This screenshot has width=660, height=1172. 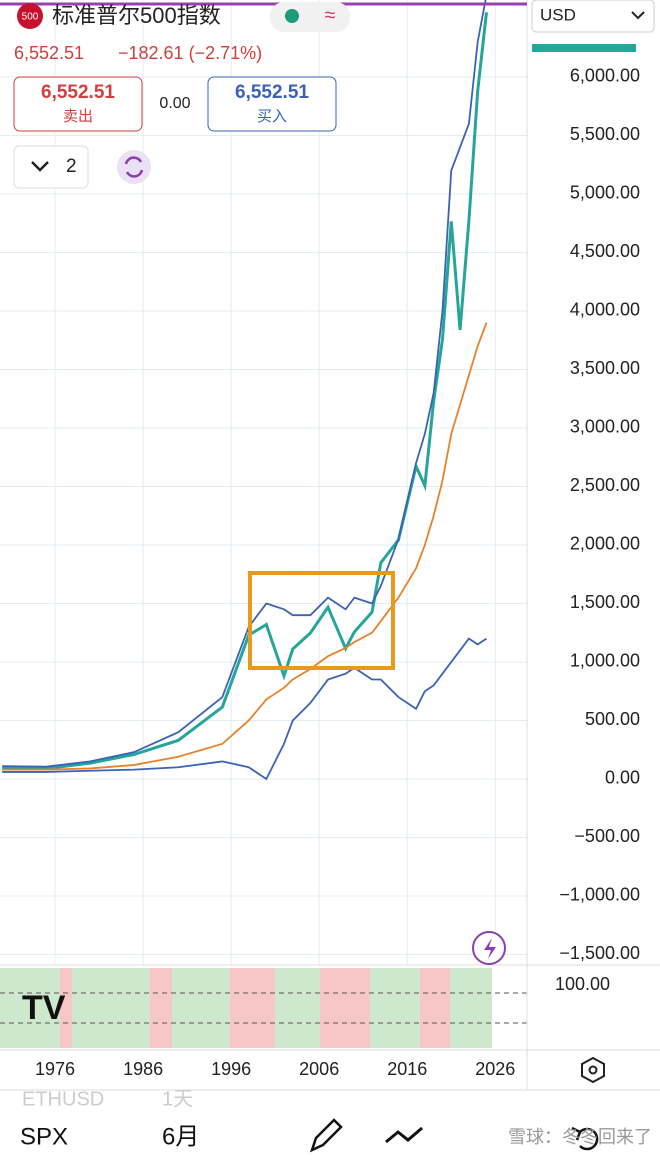 What do you see at coordinates (605, 310) in the screenshot?
I see `y-tick-label: 4,000.00` at bounding box center [605, 310].